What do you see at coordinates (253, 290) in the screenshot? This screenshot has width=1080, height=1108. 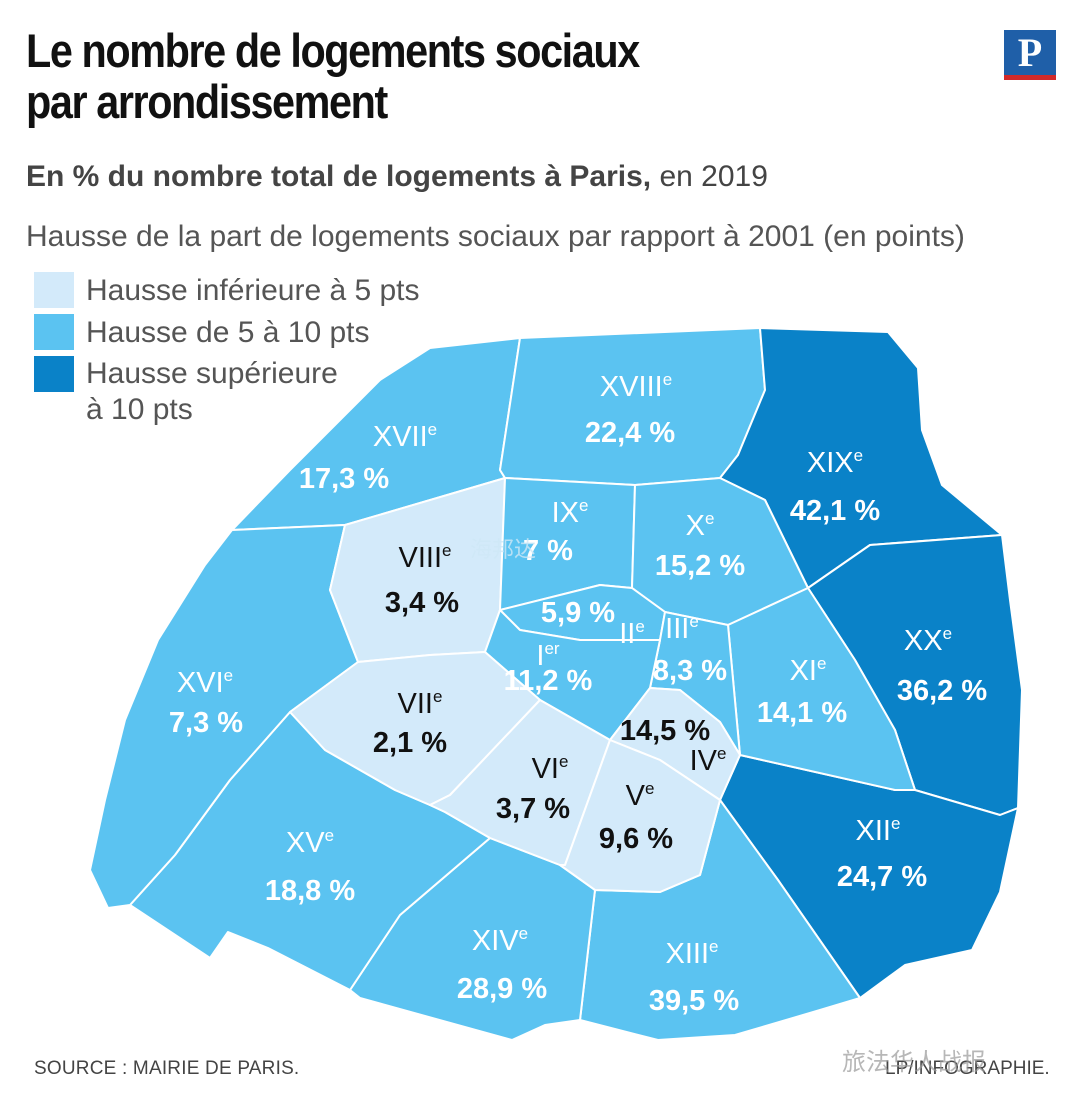 I see `legend-label-low: Hausse inférieure à 5 pts` at bounding box center [253, 290].